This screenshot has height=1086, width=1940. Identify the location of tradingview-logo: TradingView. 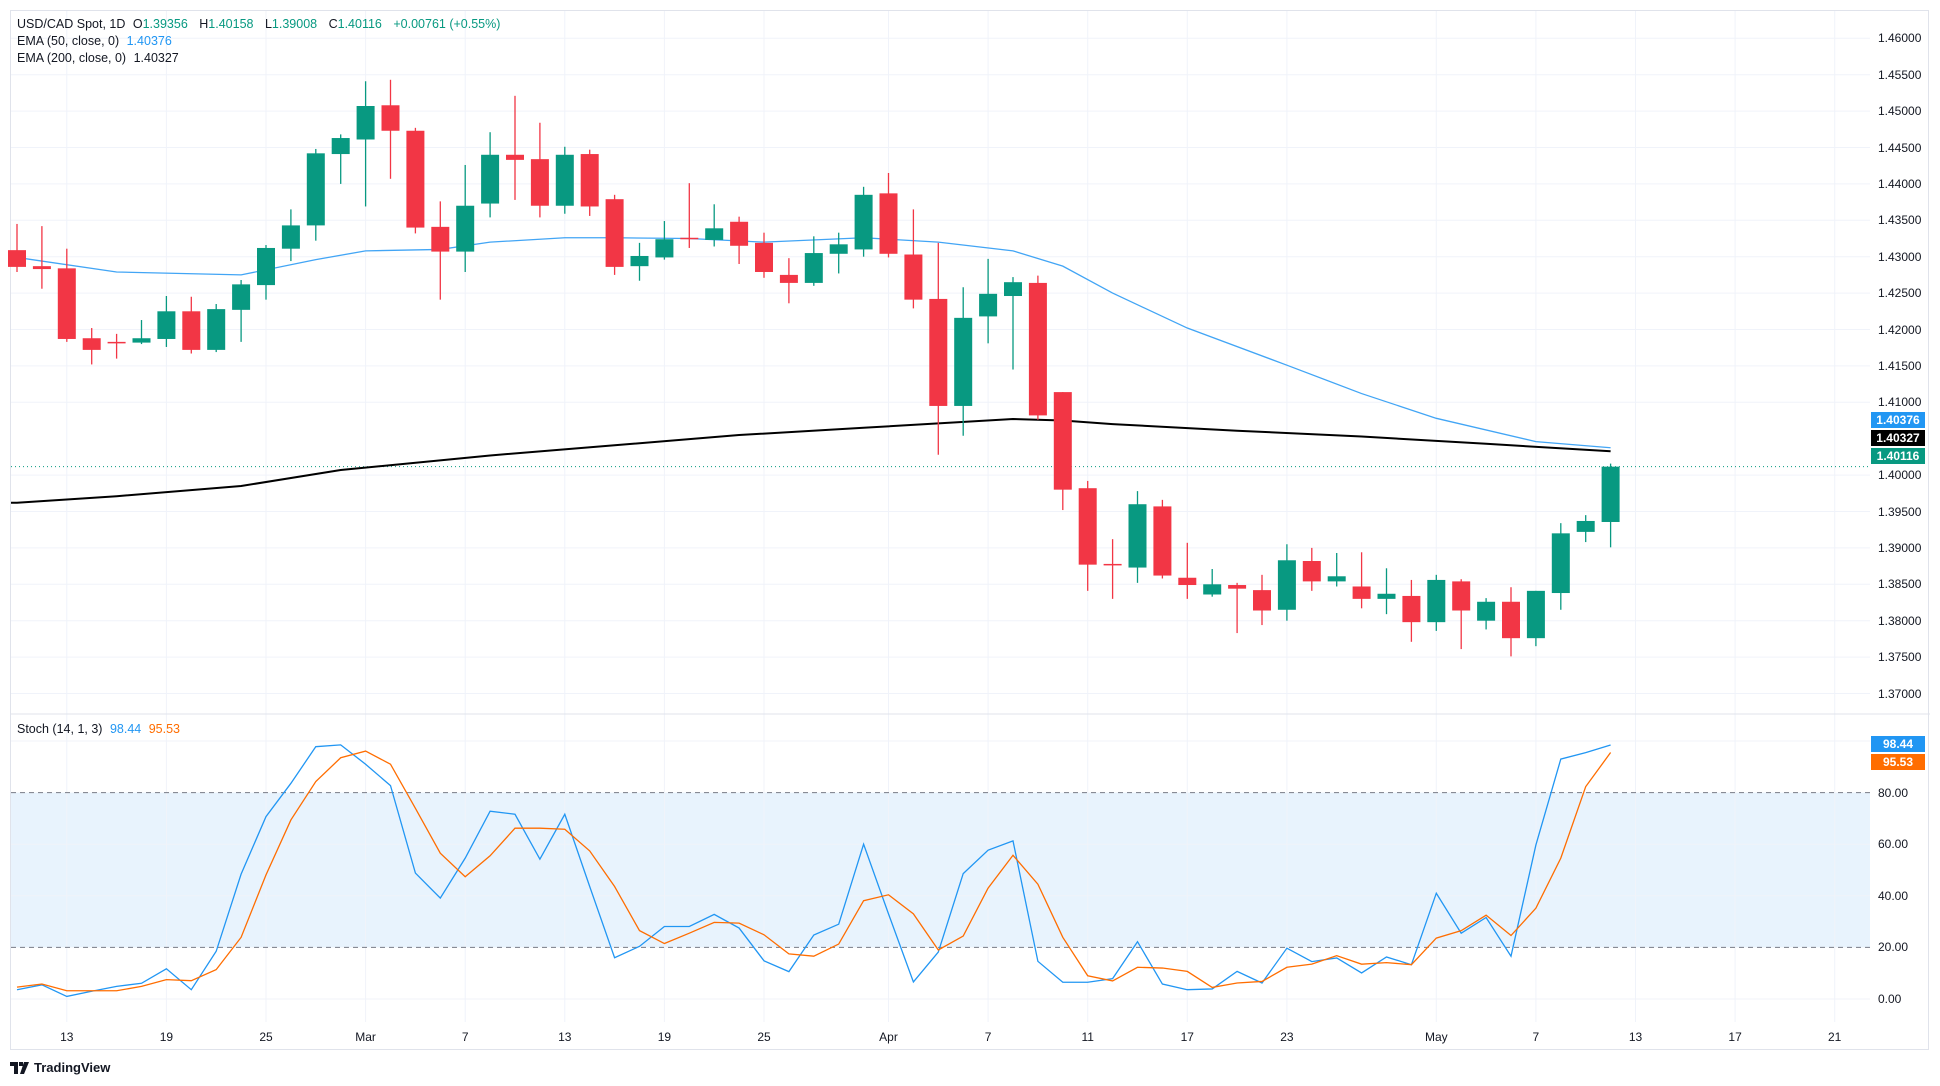
(60, 1067).